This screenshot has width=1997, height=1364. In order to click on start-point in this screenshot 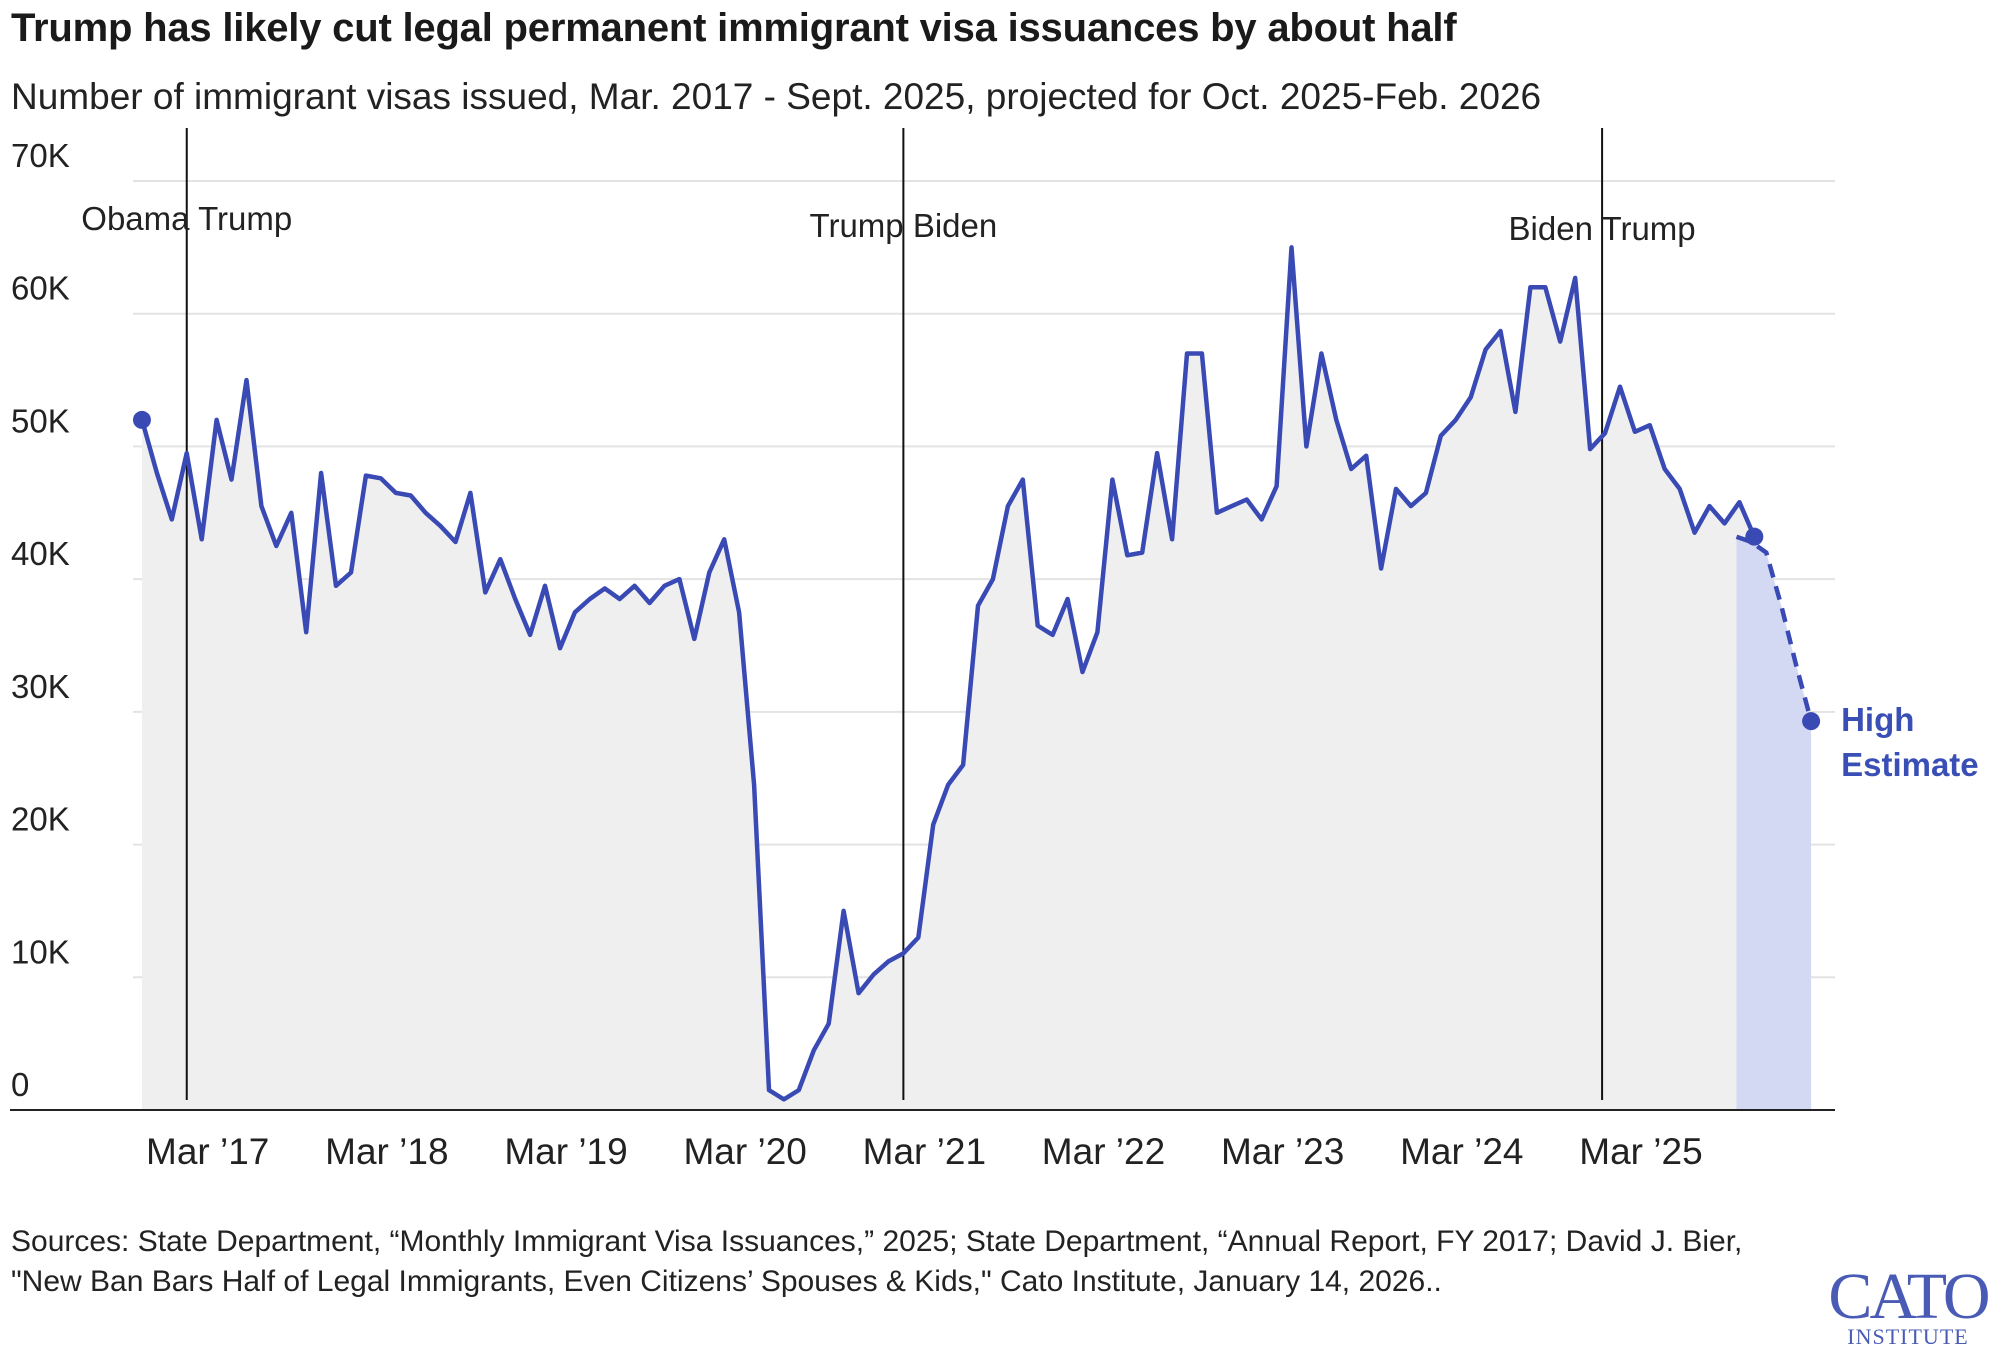, I will do `click(141, 419)`.